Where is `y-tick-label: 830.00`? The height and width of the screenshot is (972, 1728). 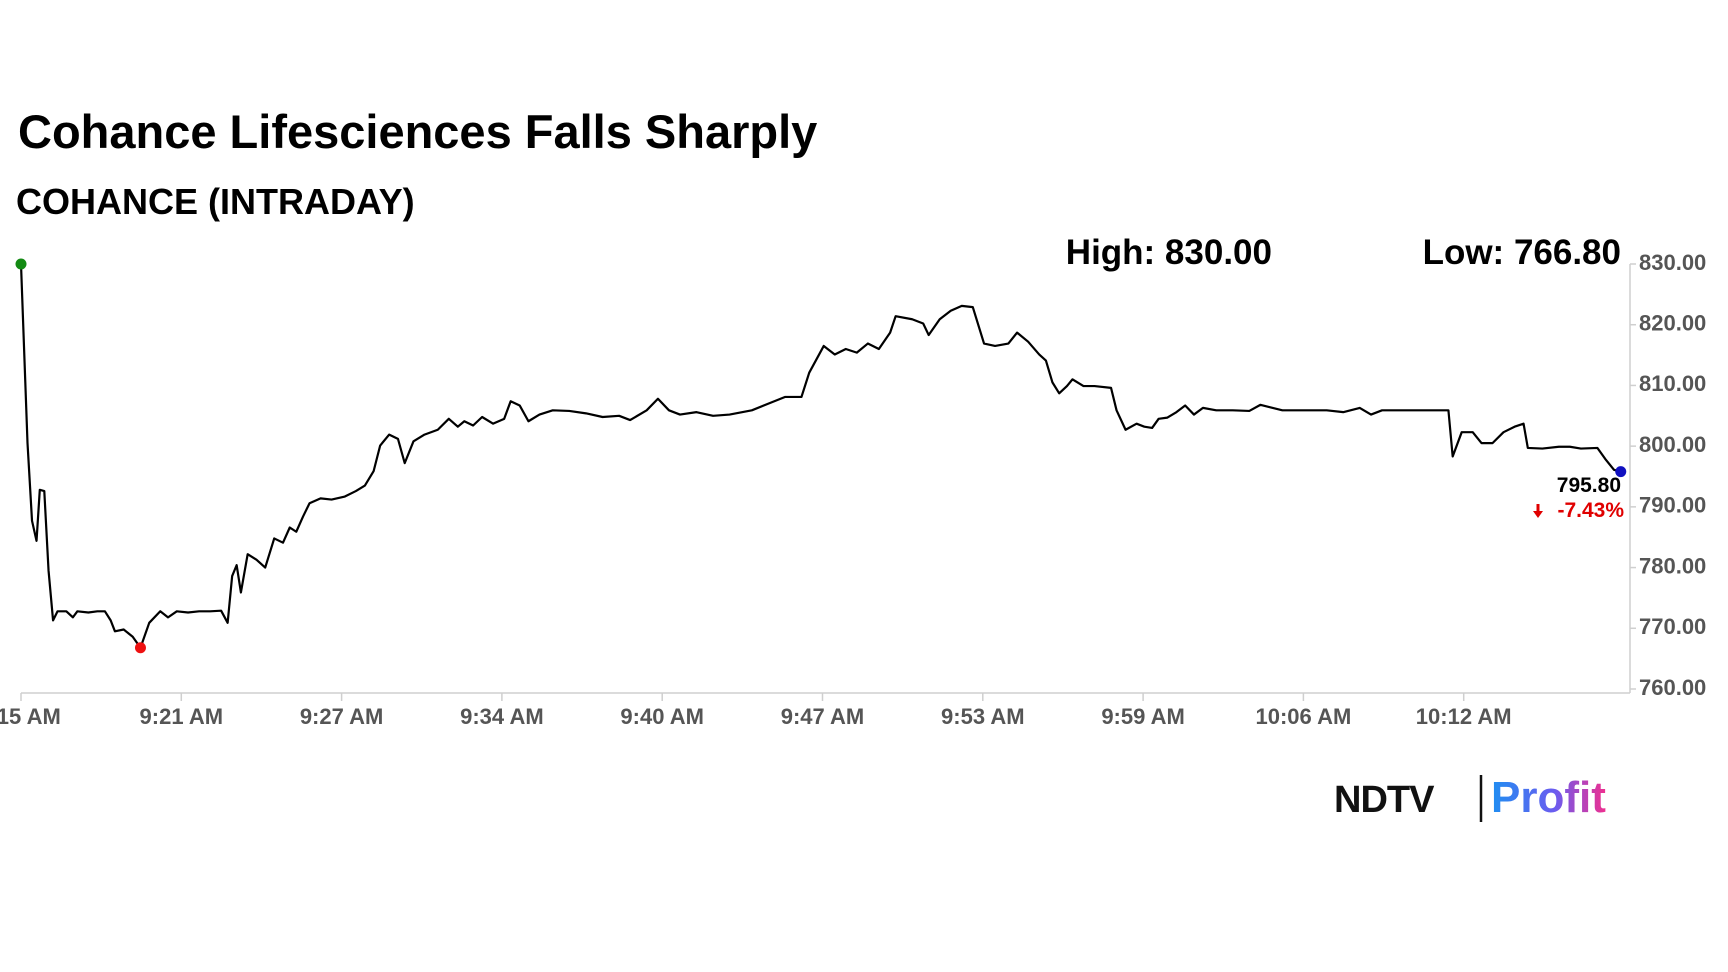 y-tick-label: 830.00 is located at coordinates (1672, 262).